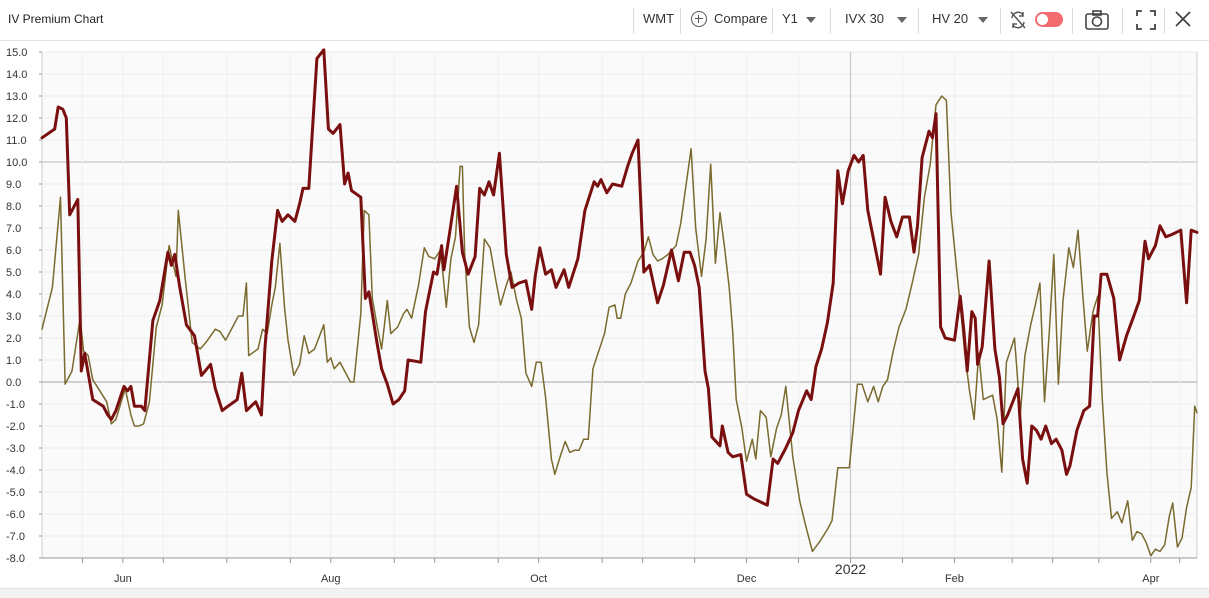 This screenshot has width=1209, height=598. What do you see at coordinates (659, 18) in the screenshot?
I see `symbol-label: WMT` at bounding box center [659, 18].